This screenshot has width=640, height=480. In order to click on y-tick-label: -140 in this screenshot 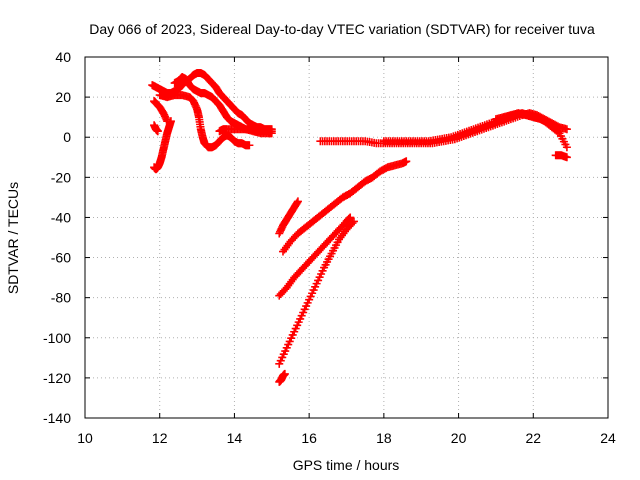, I will do `click(57, 418)`.